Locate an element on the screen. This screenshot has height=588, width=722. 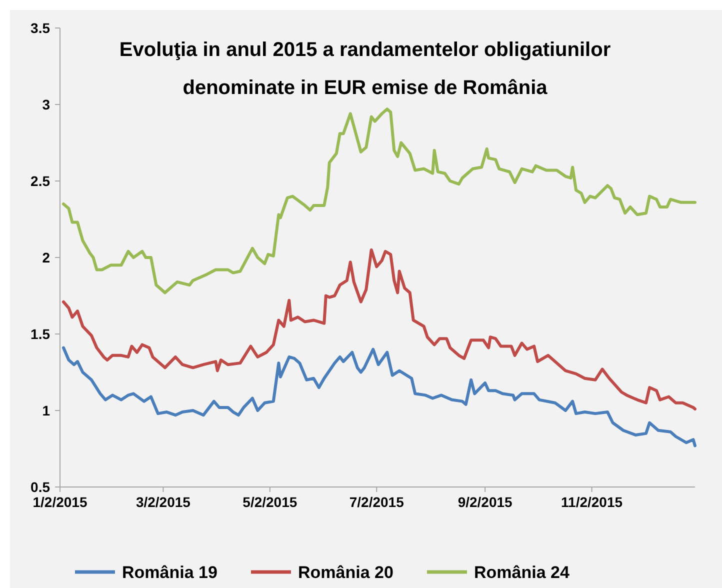
legend-label: România 20 is located at coordinates (346, 572).